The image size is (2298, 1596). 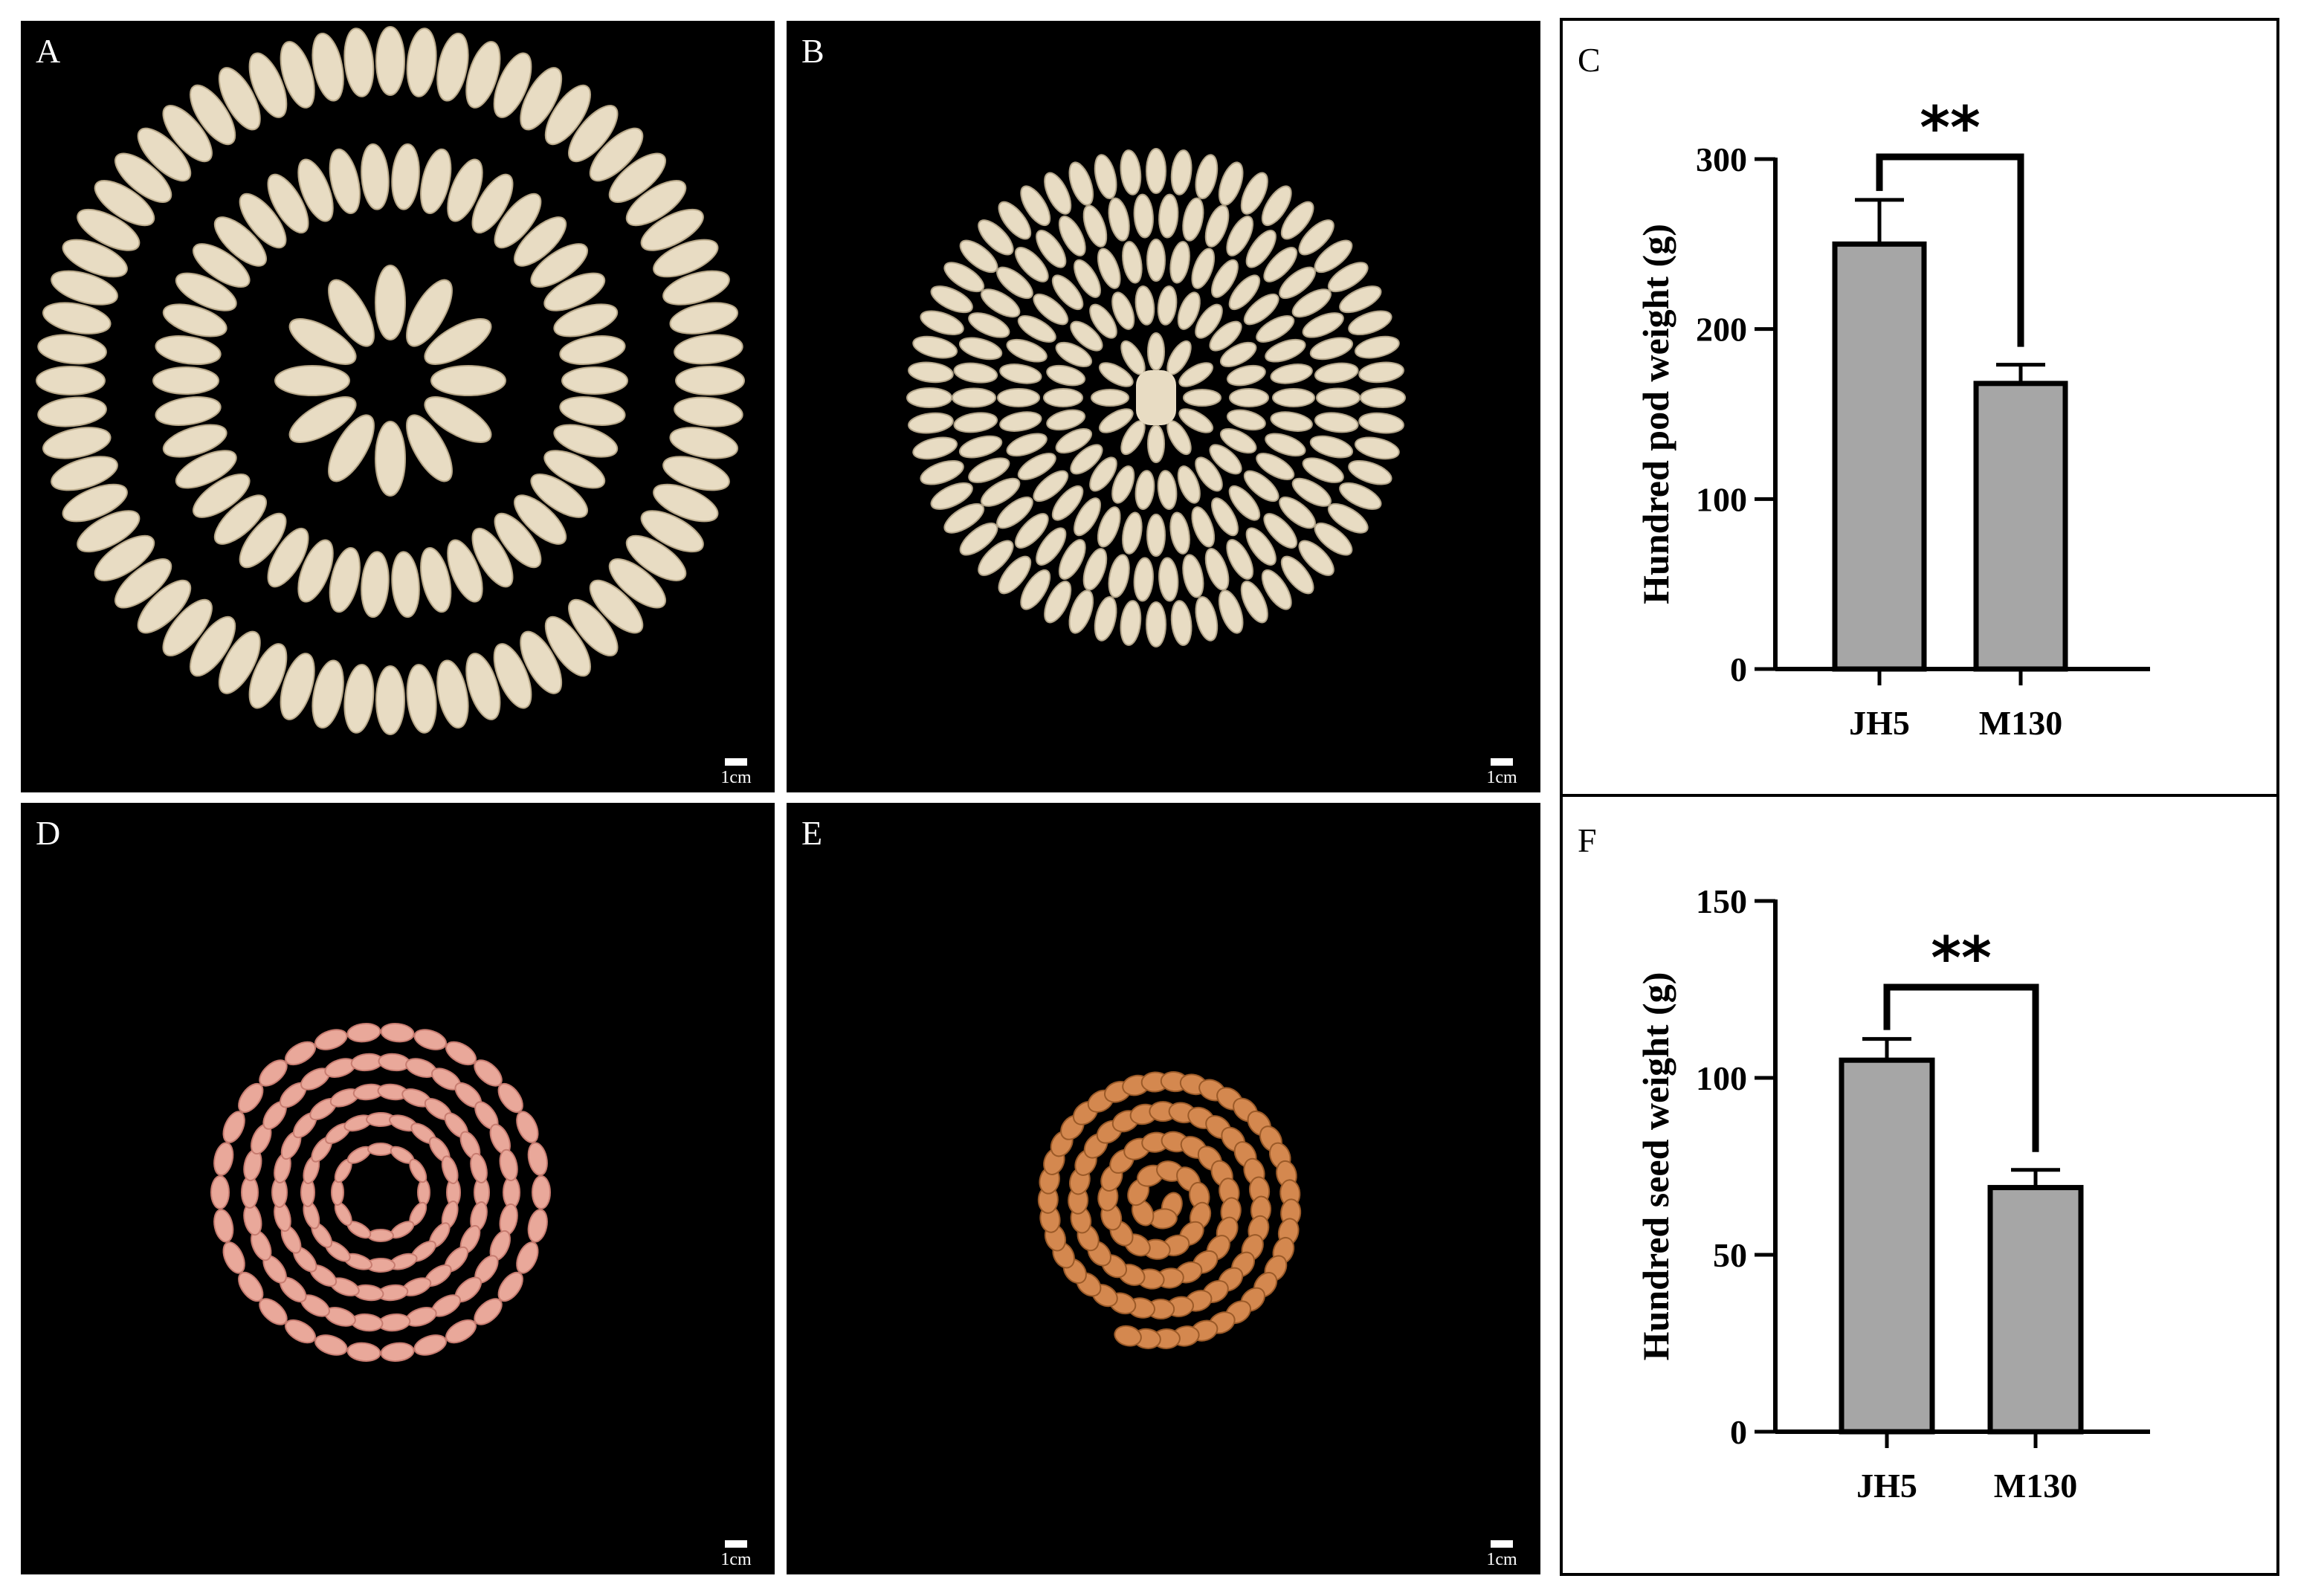 What do you see at coordinates (48, 51) in the screenshot?
I see `panel-label-a: A` at bounding box center [48, 51].